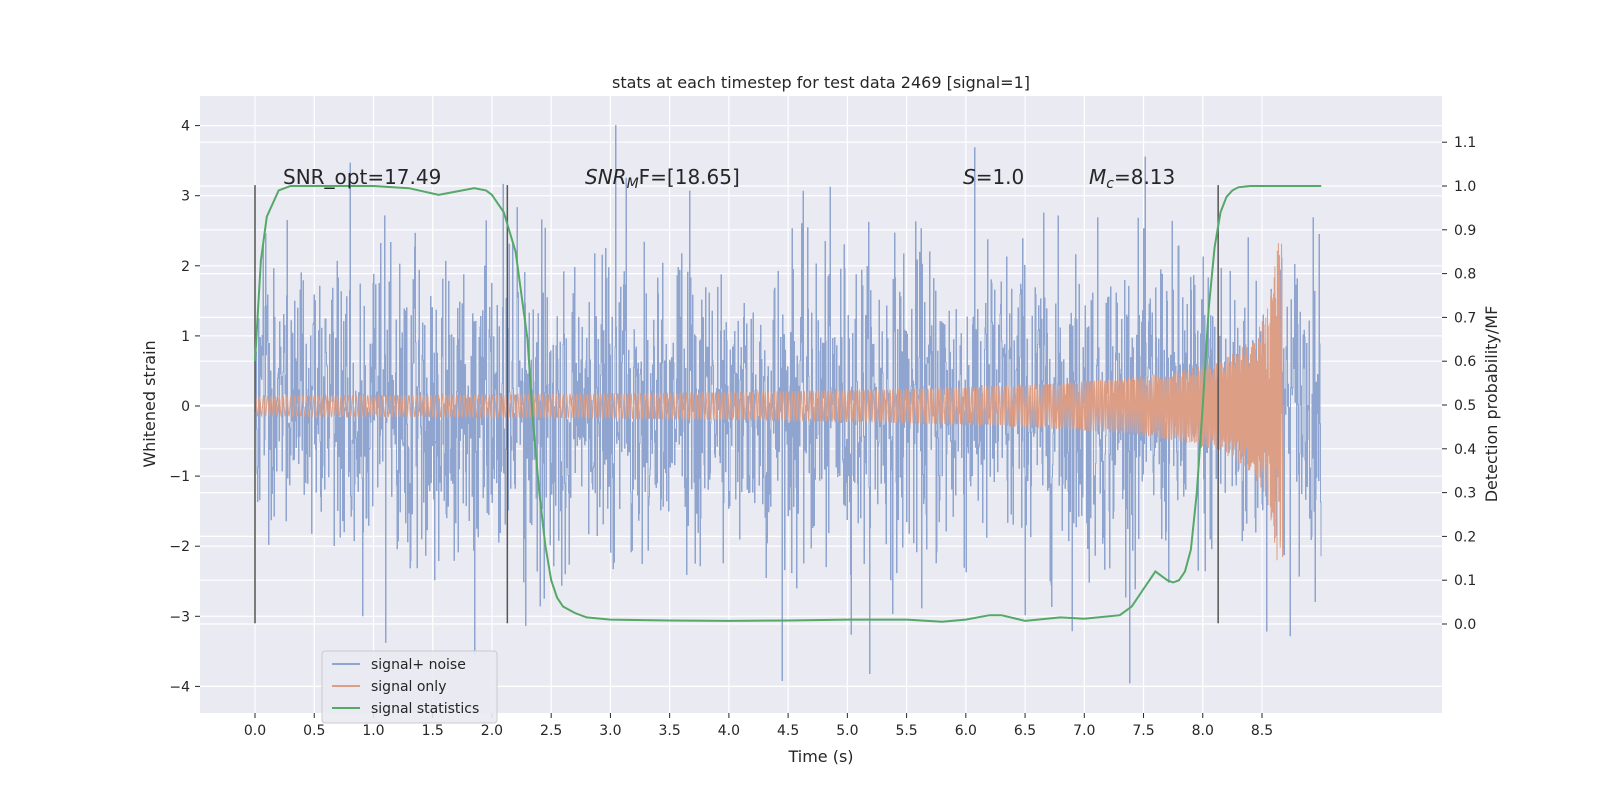  Describe the element at coordinates (1465, 625) in the screenshot. I see `y-right-tick-label: 0.0` at that location.